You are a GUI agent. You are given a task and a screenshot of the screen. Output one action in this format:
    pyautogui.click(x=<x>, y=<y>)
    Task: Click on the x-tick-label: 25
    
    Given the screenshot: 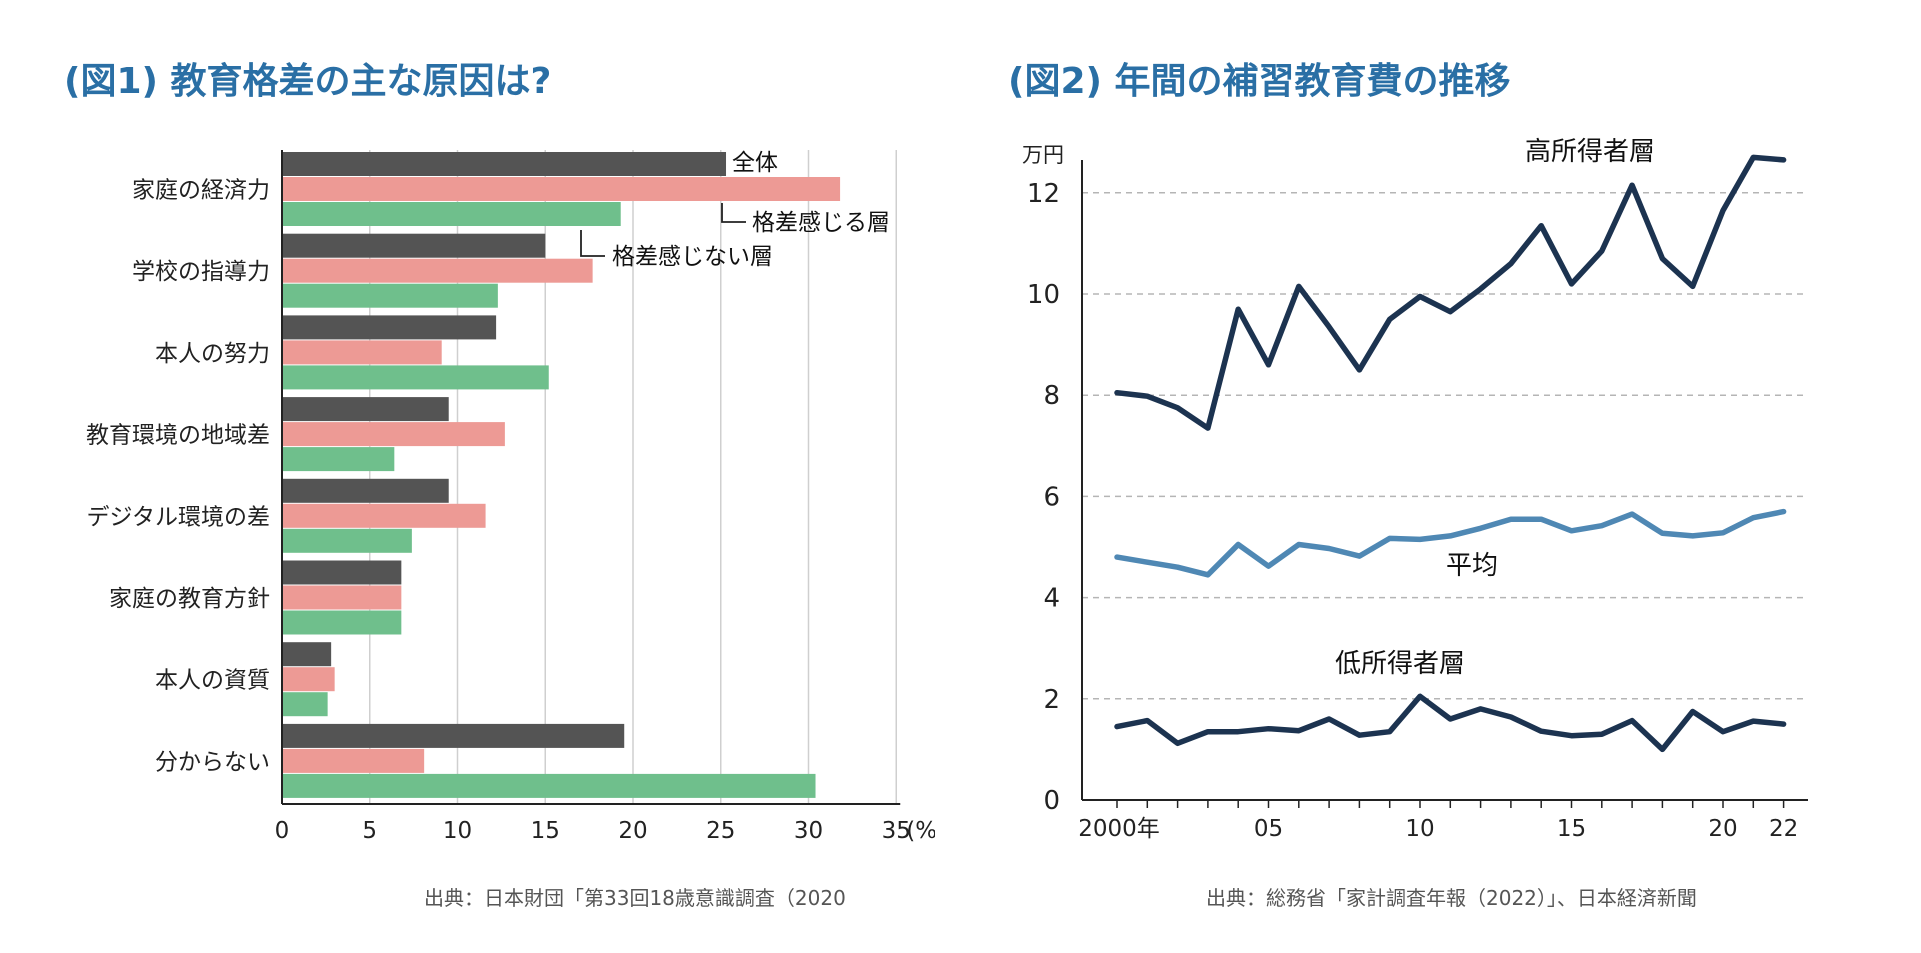 What is the action you would take?
    pyautogui.click(x=720, y=831)
    